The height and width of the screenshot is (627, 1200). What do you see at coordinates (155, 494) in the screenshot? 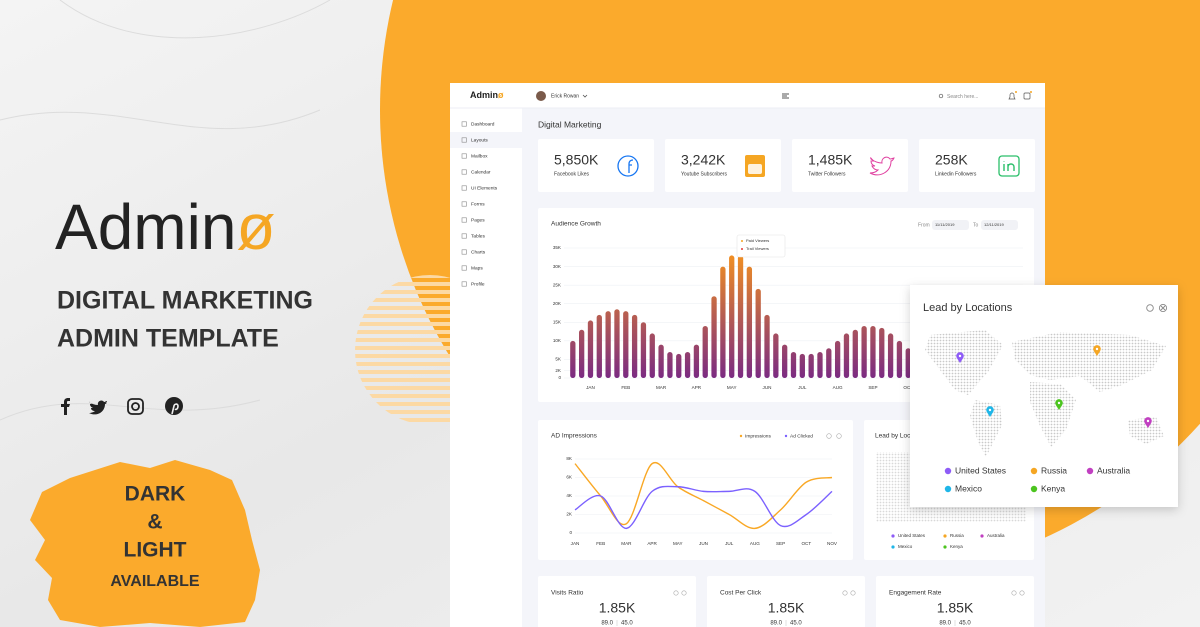
I see `badge-text: DARK` at bounding box center [155, 494].